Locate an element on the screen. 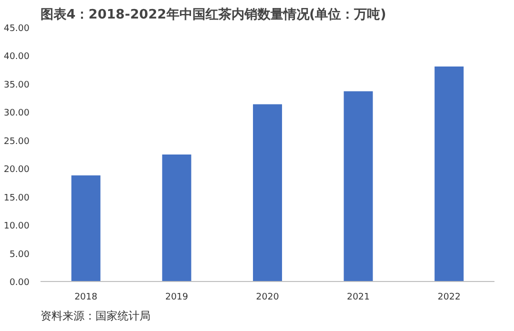 Image resolution: width=514 pixels, height=331 pixels. y-tick-label: 0.00 is located at coordinates (19, 283).